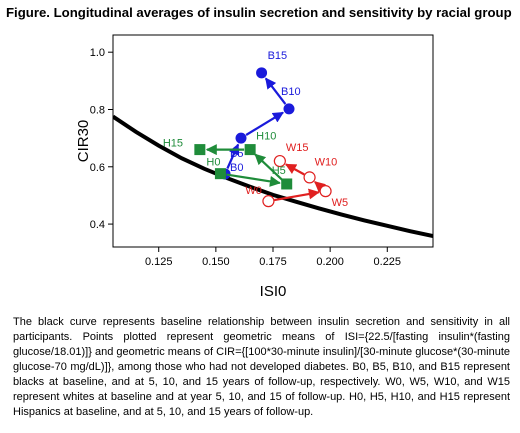 The width and height of the screenshot is (520, 433). Describe the element at coordinates (273, 262) in the screenshot. I see `x-tick-label: 0.175` at that location.